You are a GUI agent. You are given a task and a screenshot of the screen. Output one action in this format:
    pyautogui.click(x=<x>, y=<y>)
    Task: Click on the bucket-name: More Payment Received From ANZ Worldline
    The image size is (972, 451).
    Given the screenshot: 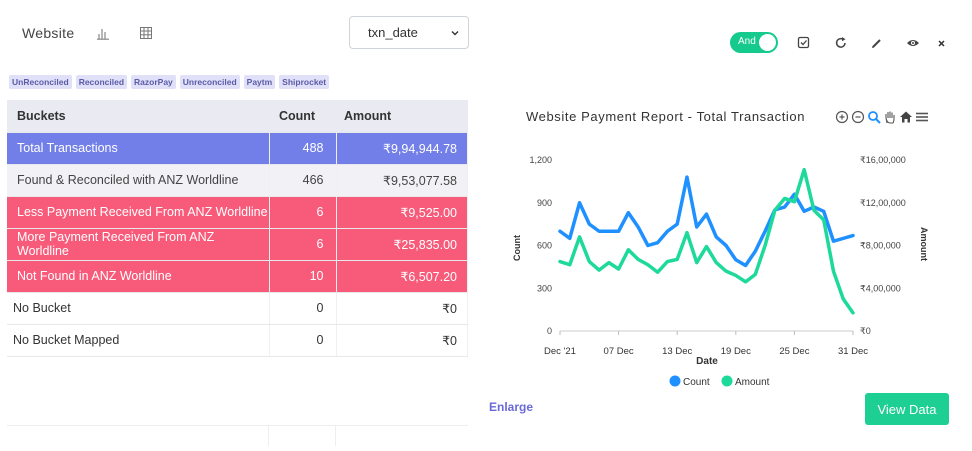 What is the action you would take?
    pyautogui.click(x=138, y=244)
    